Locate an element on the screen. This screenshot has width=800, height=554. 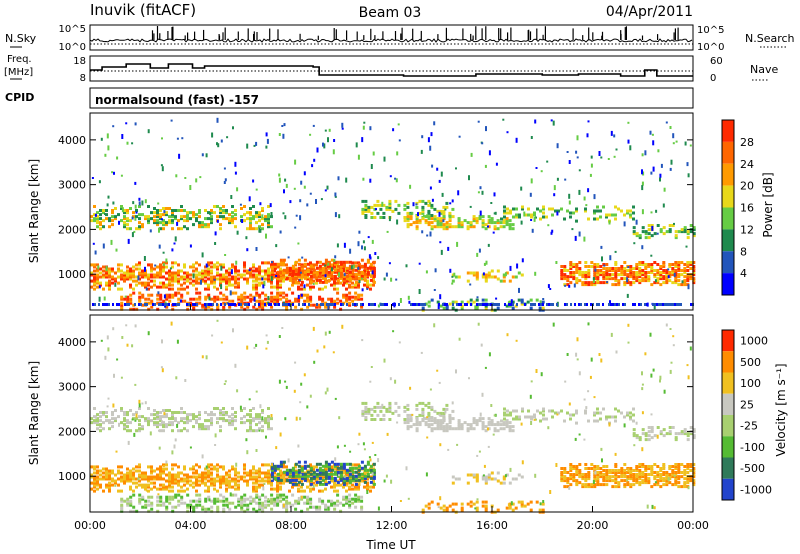
freq-label-1: Freq. is located at coordinates (19, 59).